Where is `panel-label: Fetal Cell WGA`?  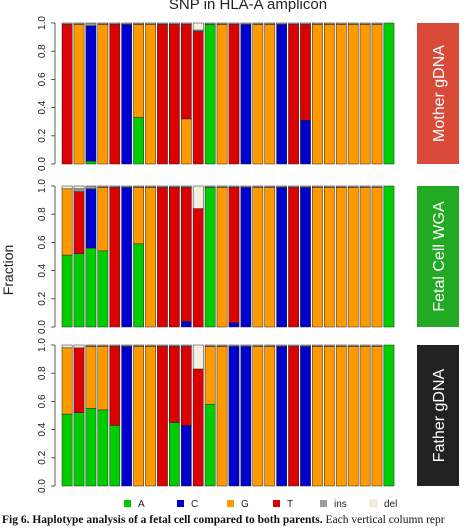
panel-label: Fetal Cell WGA is located at coordinates (438, 256).